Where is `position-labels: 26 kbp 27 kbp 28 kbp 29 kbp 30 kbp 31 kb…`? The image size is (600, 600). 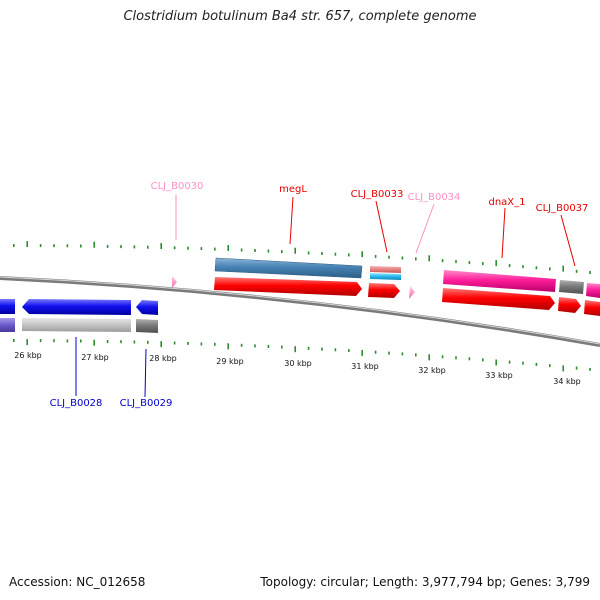
position-labels: 26 kbp 27 kbp 28 kbp 29 kbp 30 kbp 31 kb… is located at coordinates (297, 368).